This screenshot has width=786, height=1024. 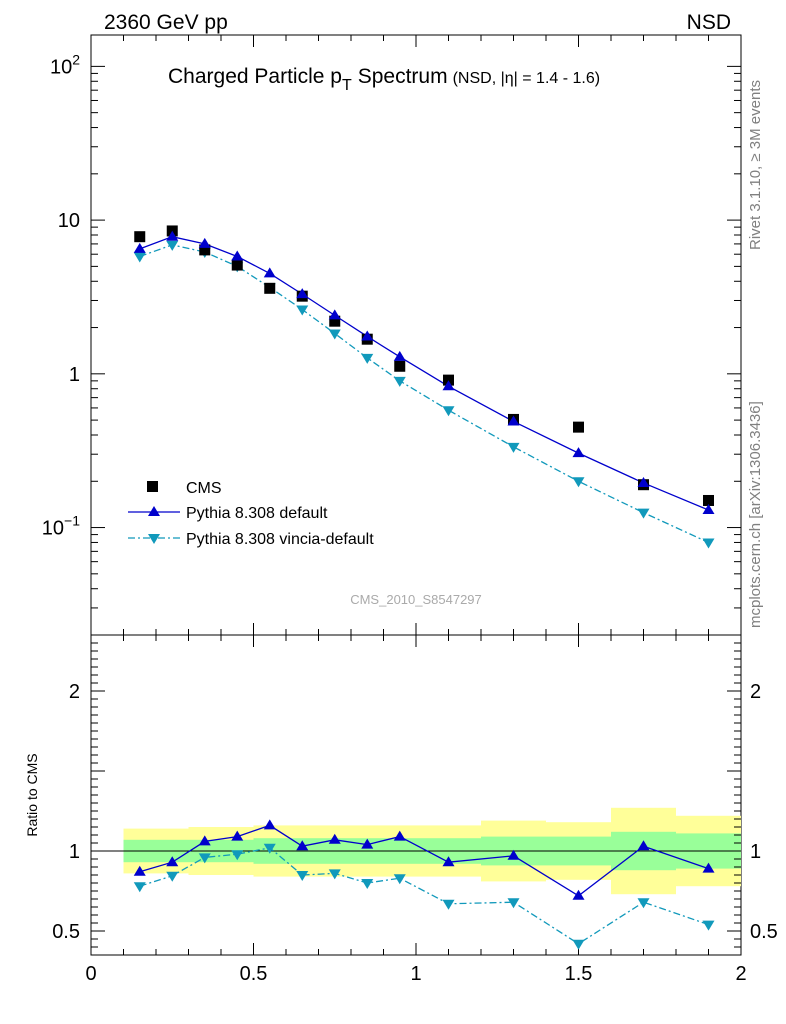 What do you see at coordinates (74, 375) in the screenshot?
I see `y-tick-label: 1` at bounding box center [74, 375].